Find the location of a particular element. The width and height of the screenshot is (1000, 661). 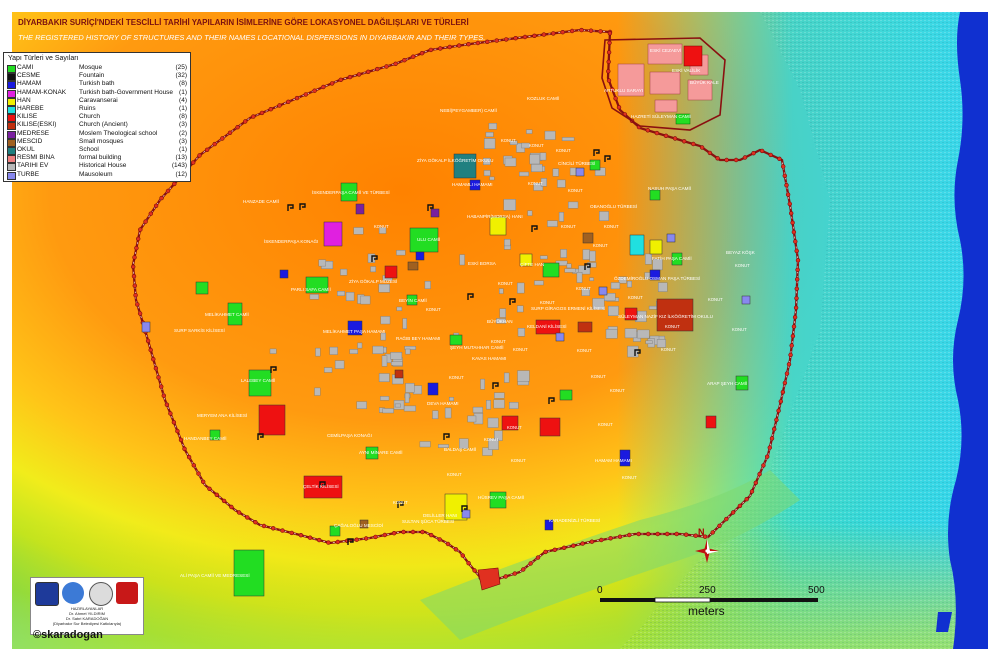

eski-cezaevi-building is located at coordinates (693, 56).